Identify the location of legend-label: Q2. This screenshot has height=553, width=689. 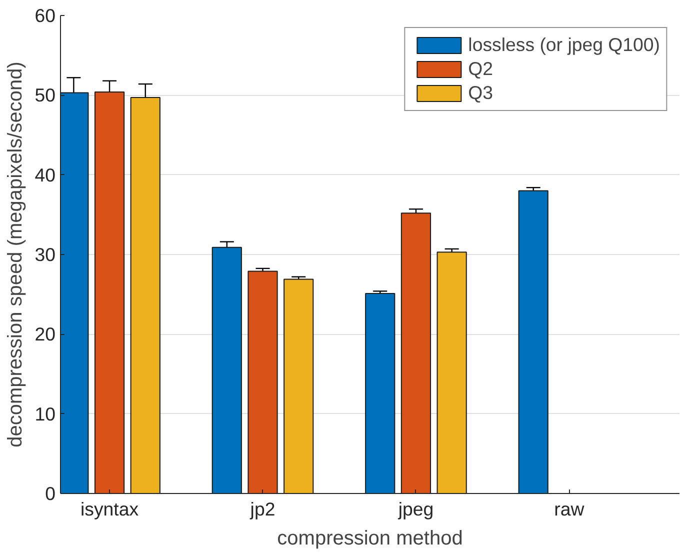
(481, 69).